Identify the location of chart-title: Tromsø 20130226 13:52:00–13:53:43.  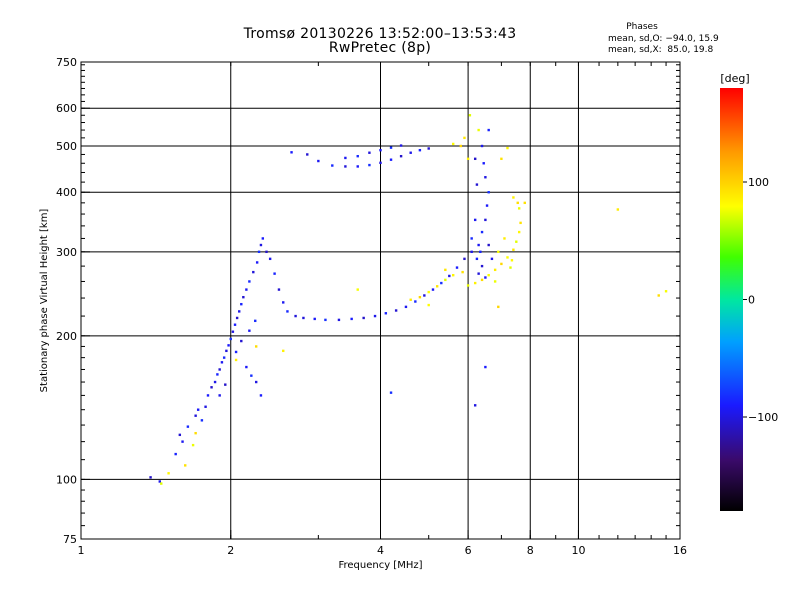
(380, 34).